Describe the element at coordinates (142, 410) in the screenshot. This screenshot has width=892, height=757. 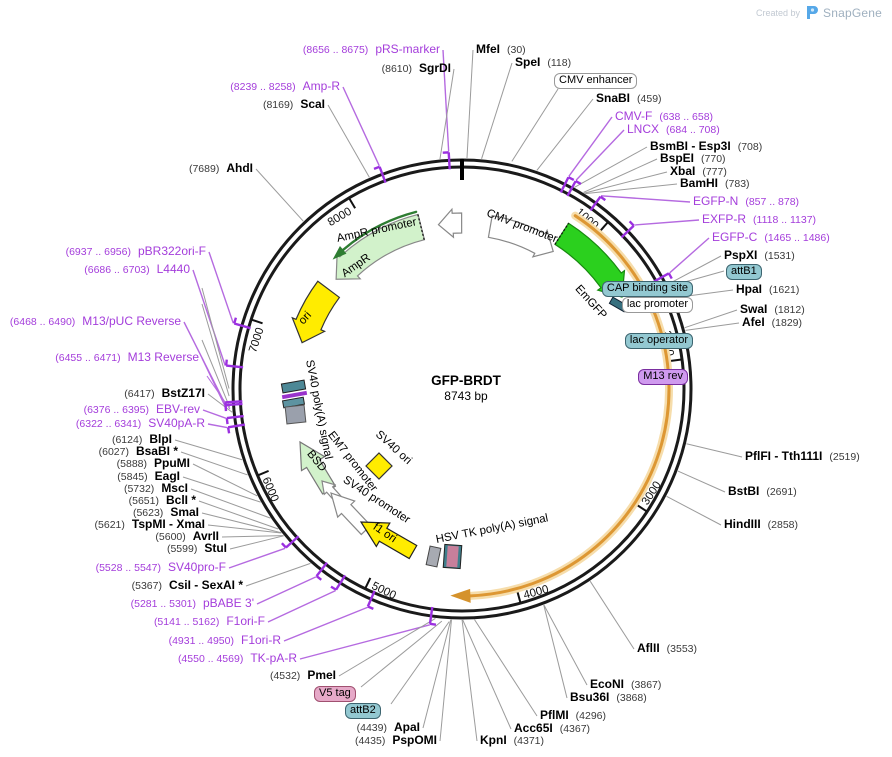
I see `ebv-rev-label: (6376 .. 6395) EBV-rev` at that location.